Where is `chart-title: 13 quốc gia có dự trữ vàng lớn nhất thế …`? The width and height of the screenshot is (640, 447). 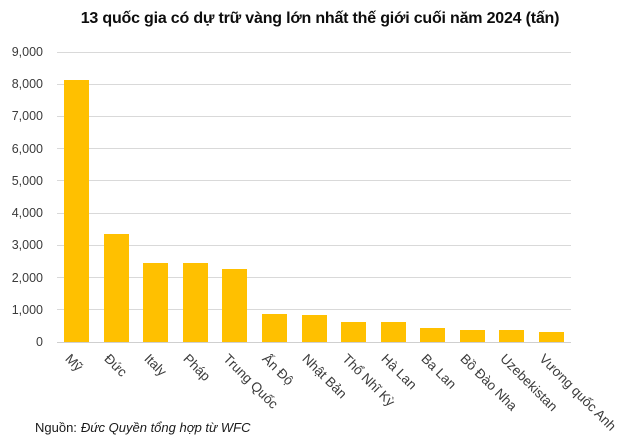
chart-title: 13 quốc gia có dự trữ vàng lớn nhất thế … is located at coordinates (320, 18).